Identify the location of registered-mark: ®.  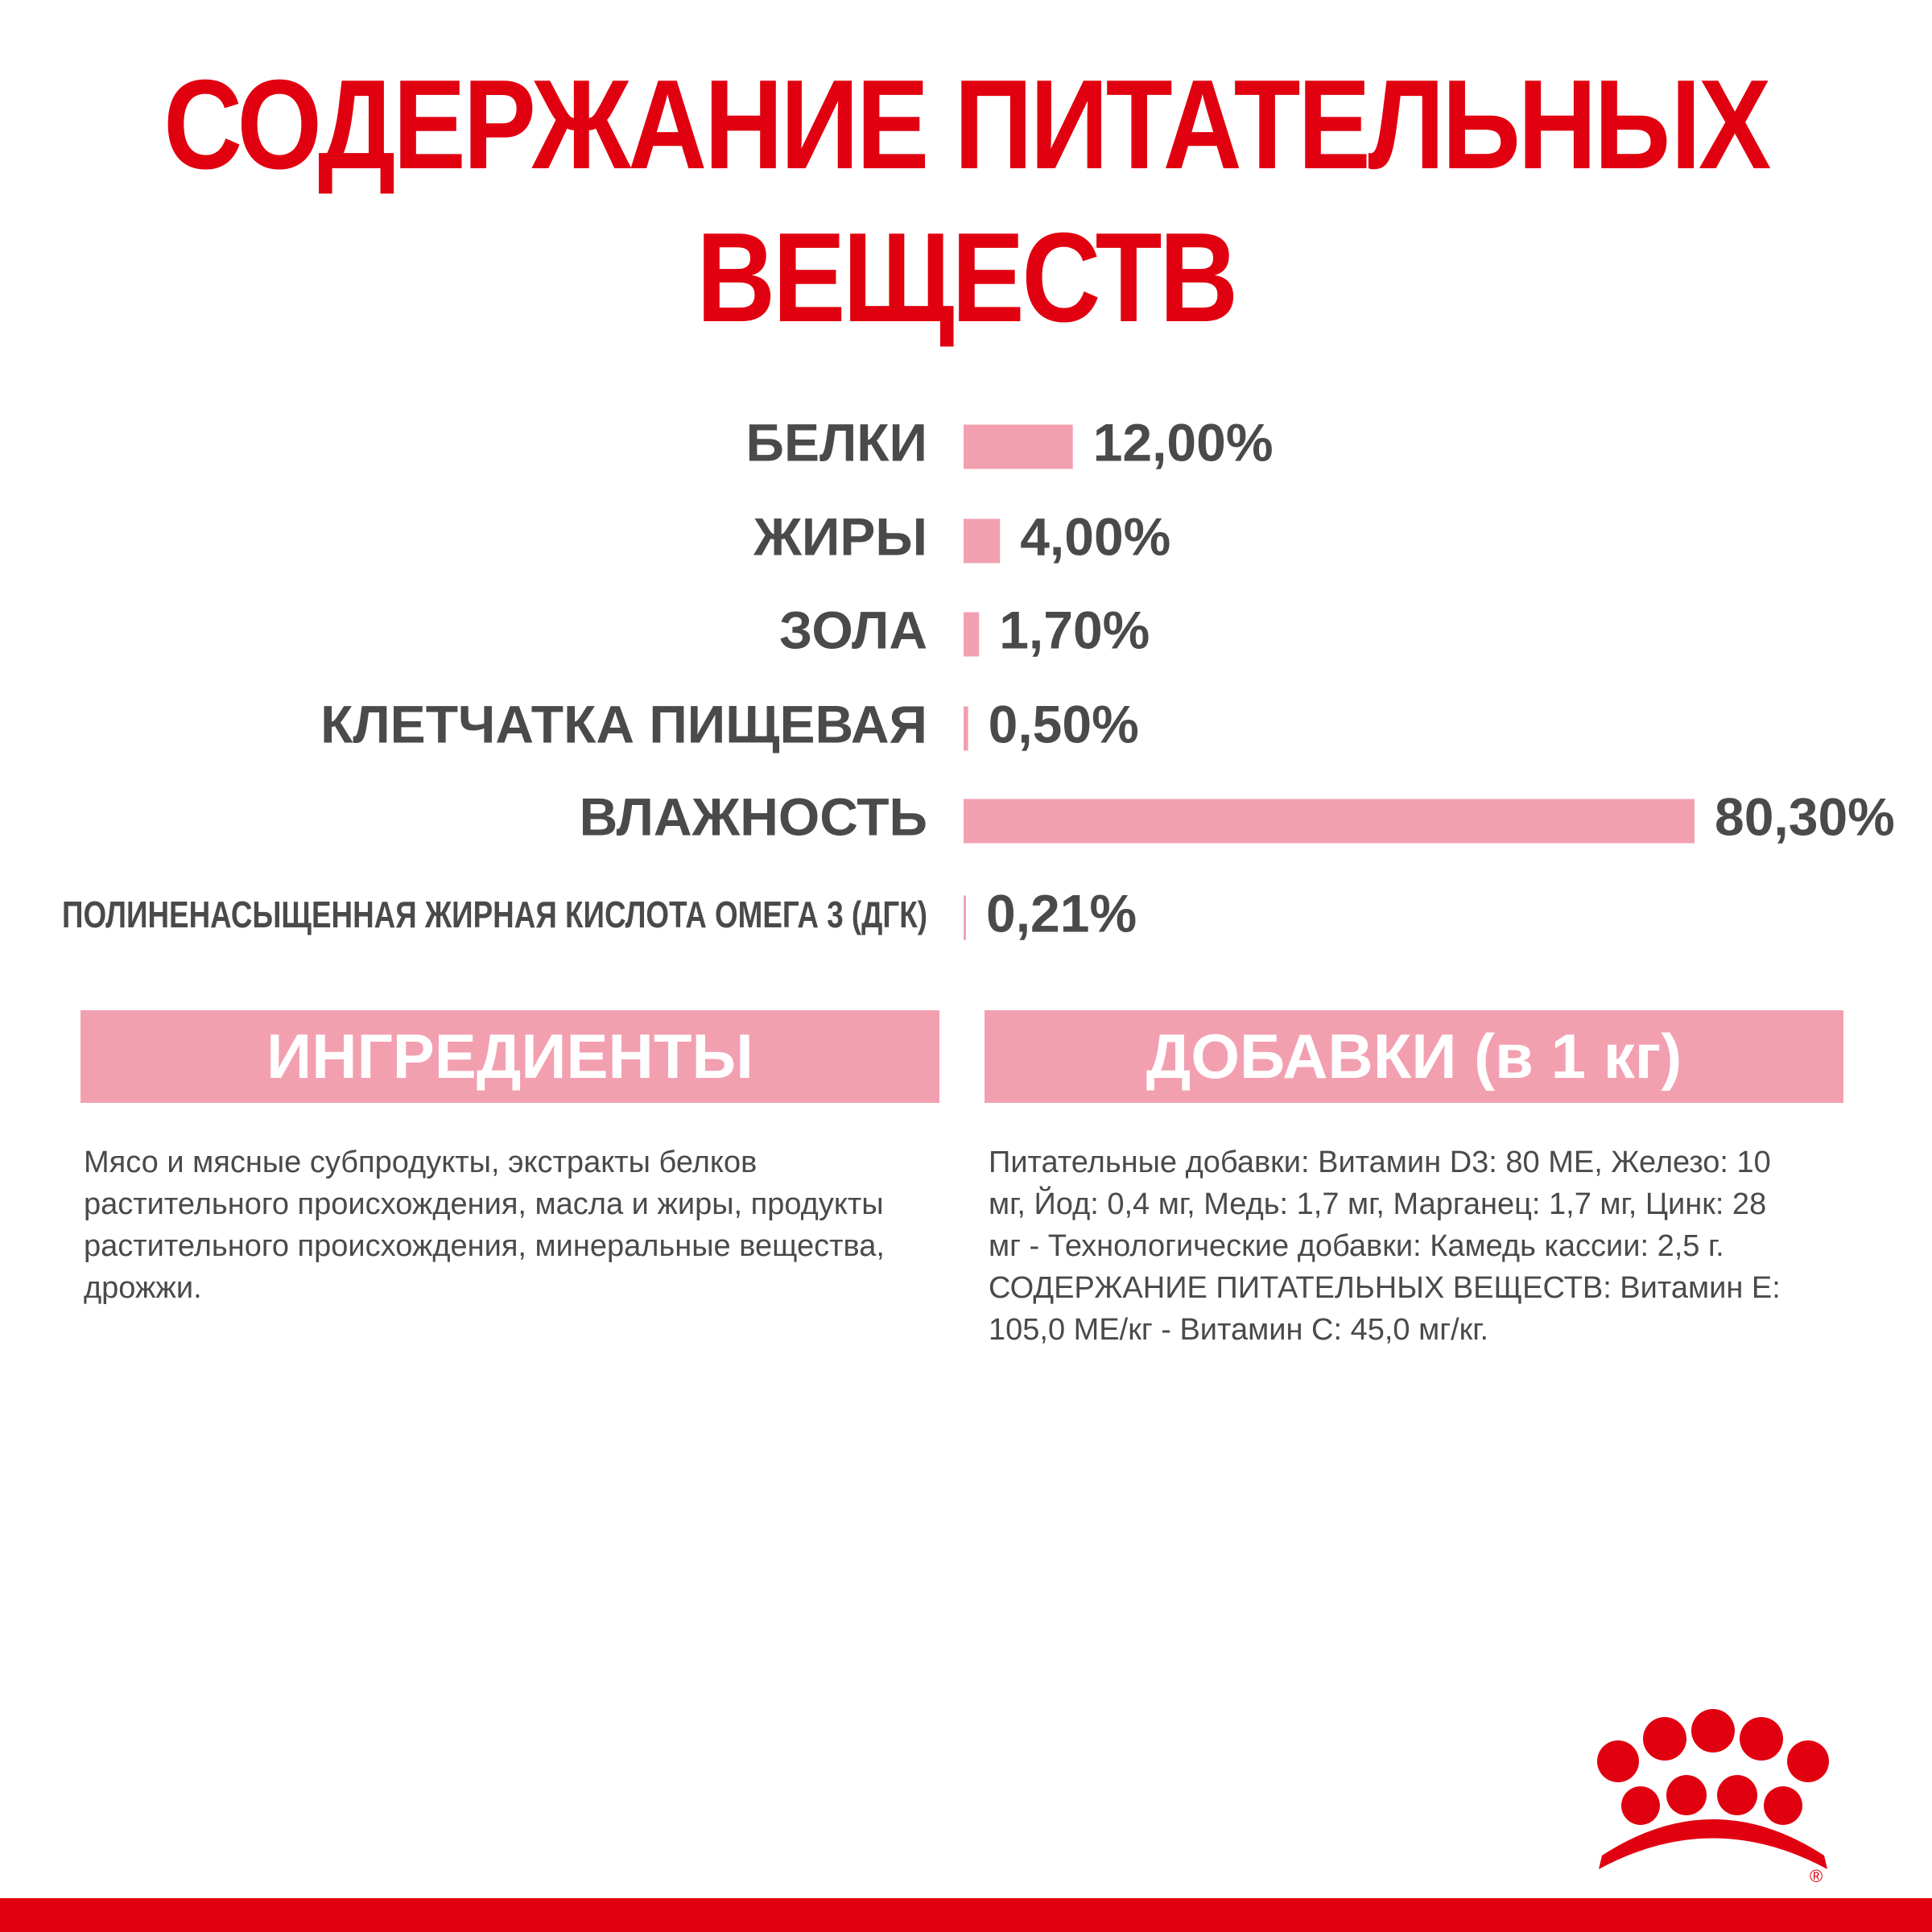
(1816, 1876).